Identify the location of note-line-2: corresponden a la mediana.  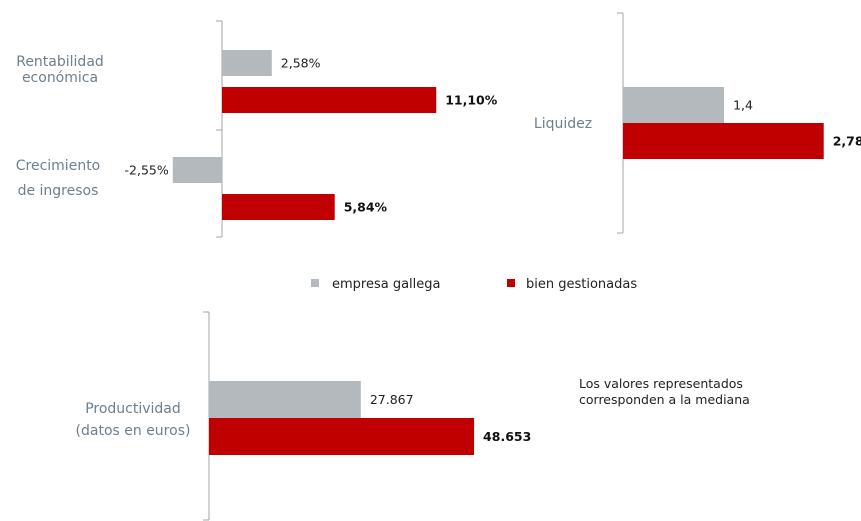
(664, 399).